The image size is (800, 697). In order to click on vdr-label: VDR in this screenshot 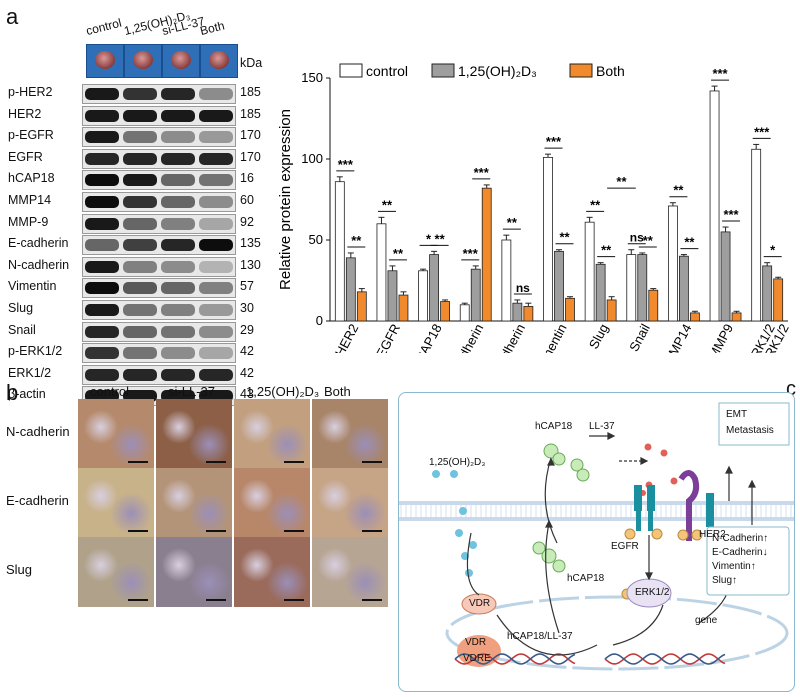, I will do `click(480, 603)`.